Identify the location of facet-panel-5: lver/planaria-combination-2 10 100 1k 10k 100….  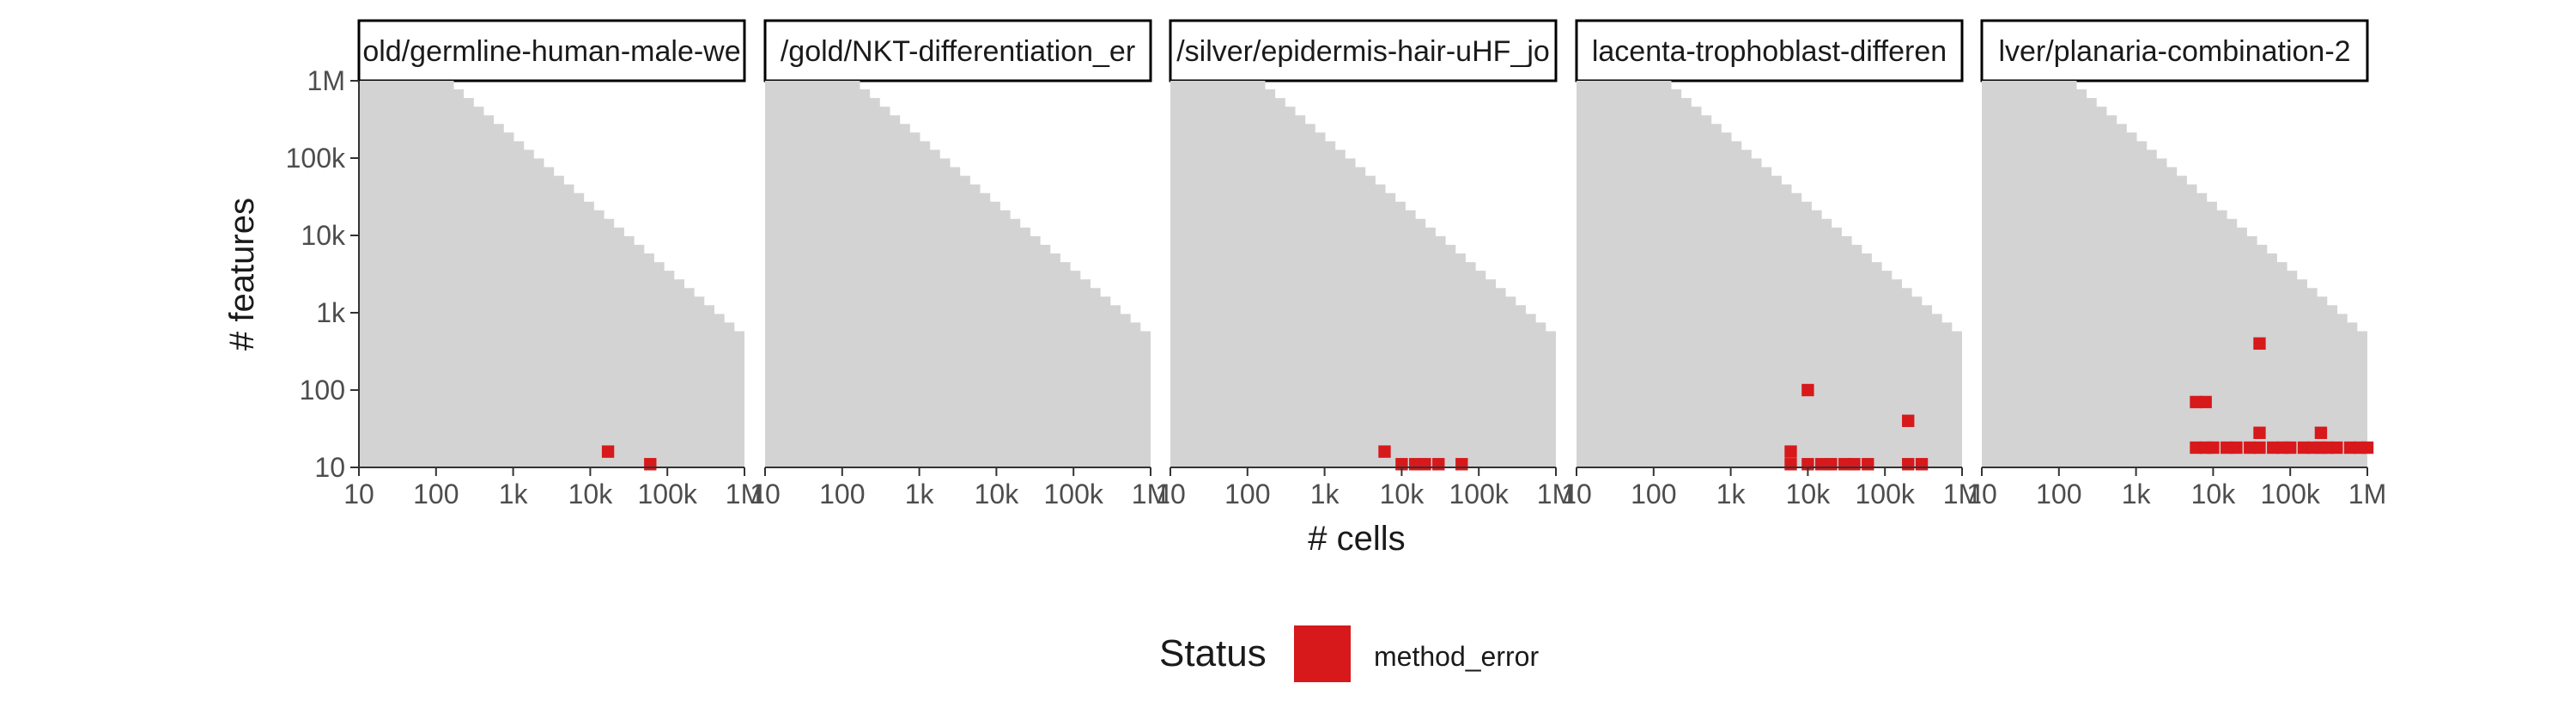
(2176, 264).